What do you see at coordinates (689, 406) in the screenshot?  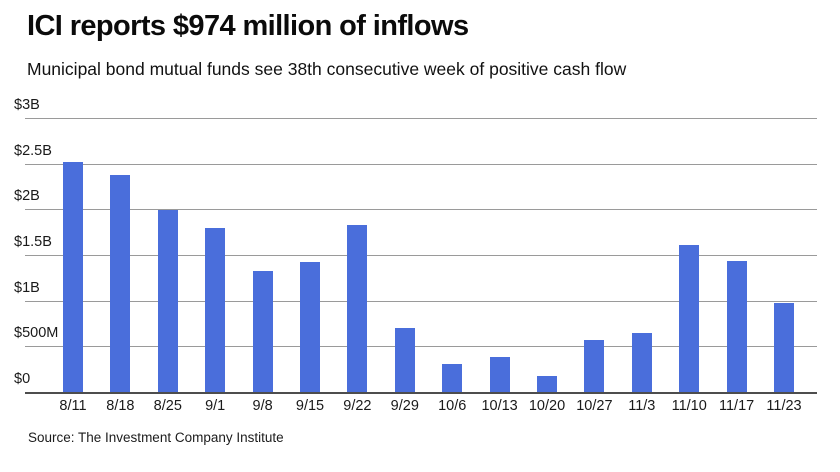 I see `x-tick-label: 11/10` at bounding box center [689, 406].